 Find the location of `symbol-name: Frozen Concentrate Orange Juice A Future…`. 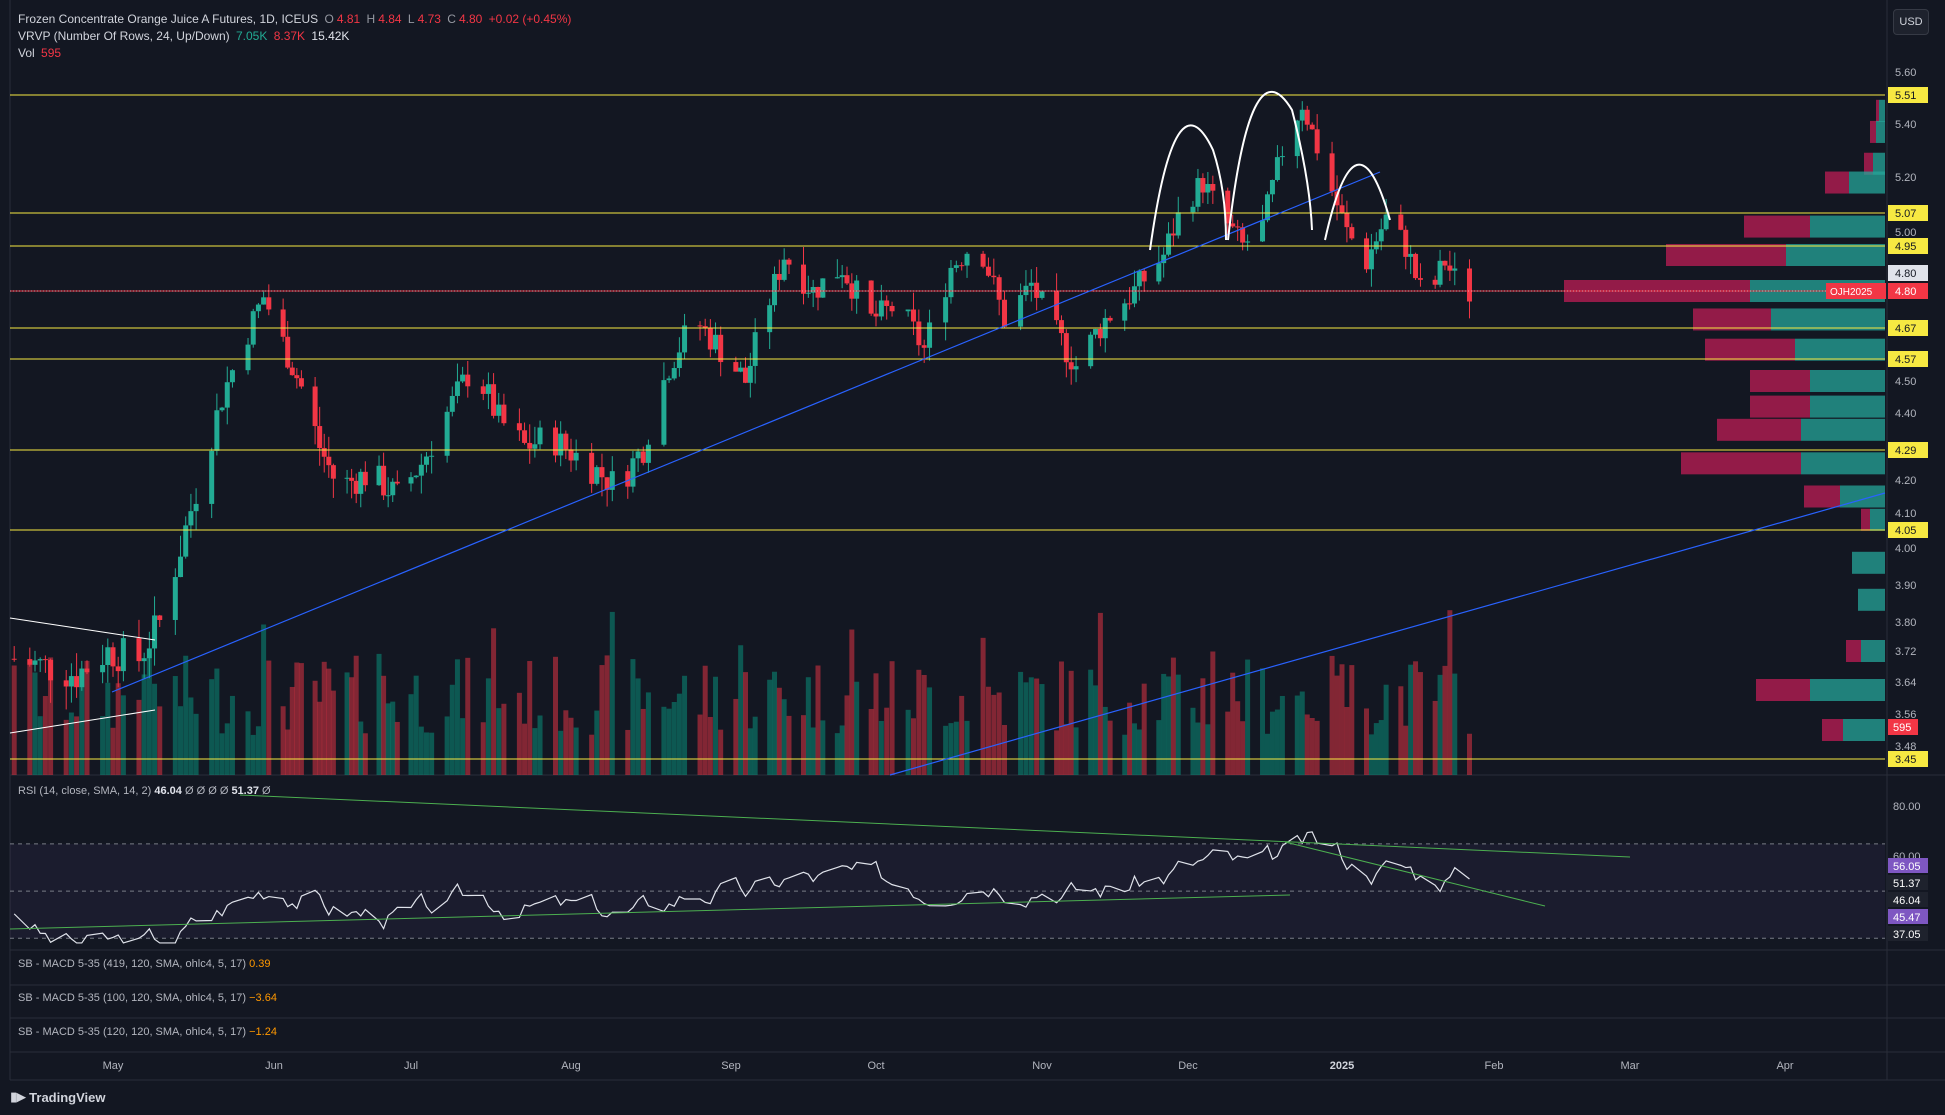

symbol-name: Frozen Concentrate Orange Juice A Future… is located at coordinates (168, 19).